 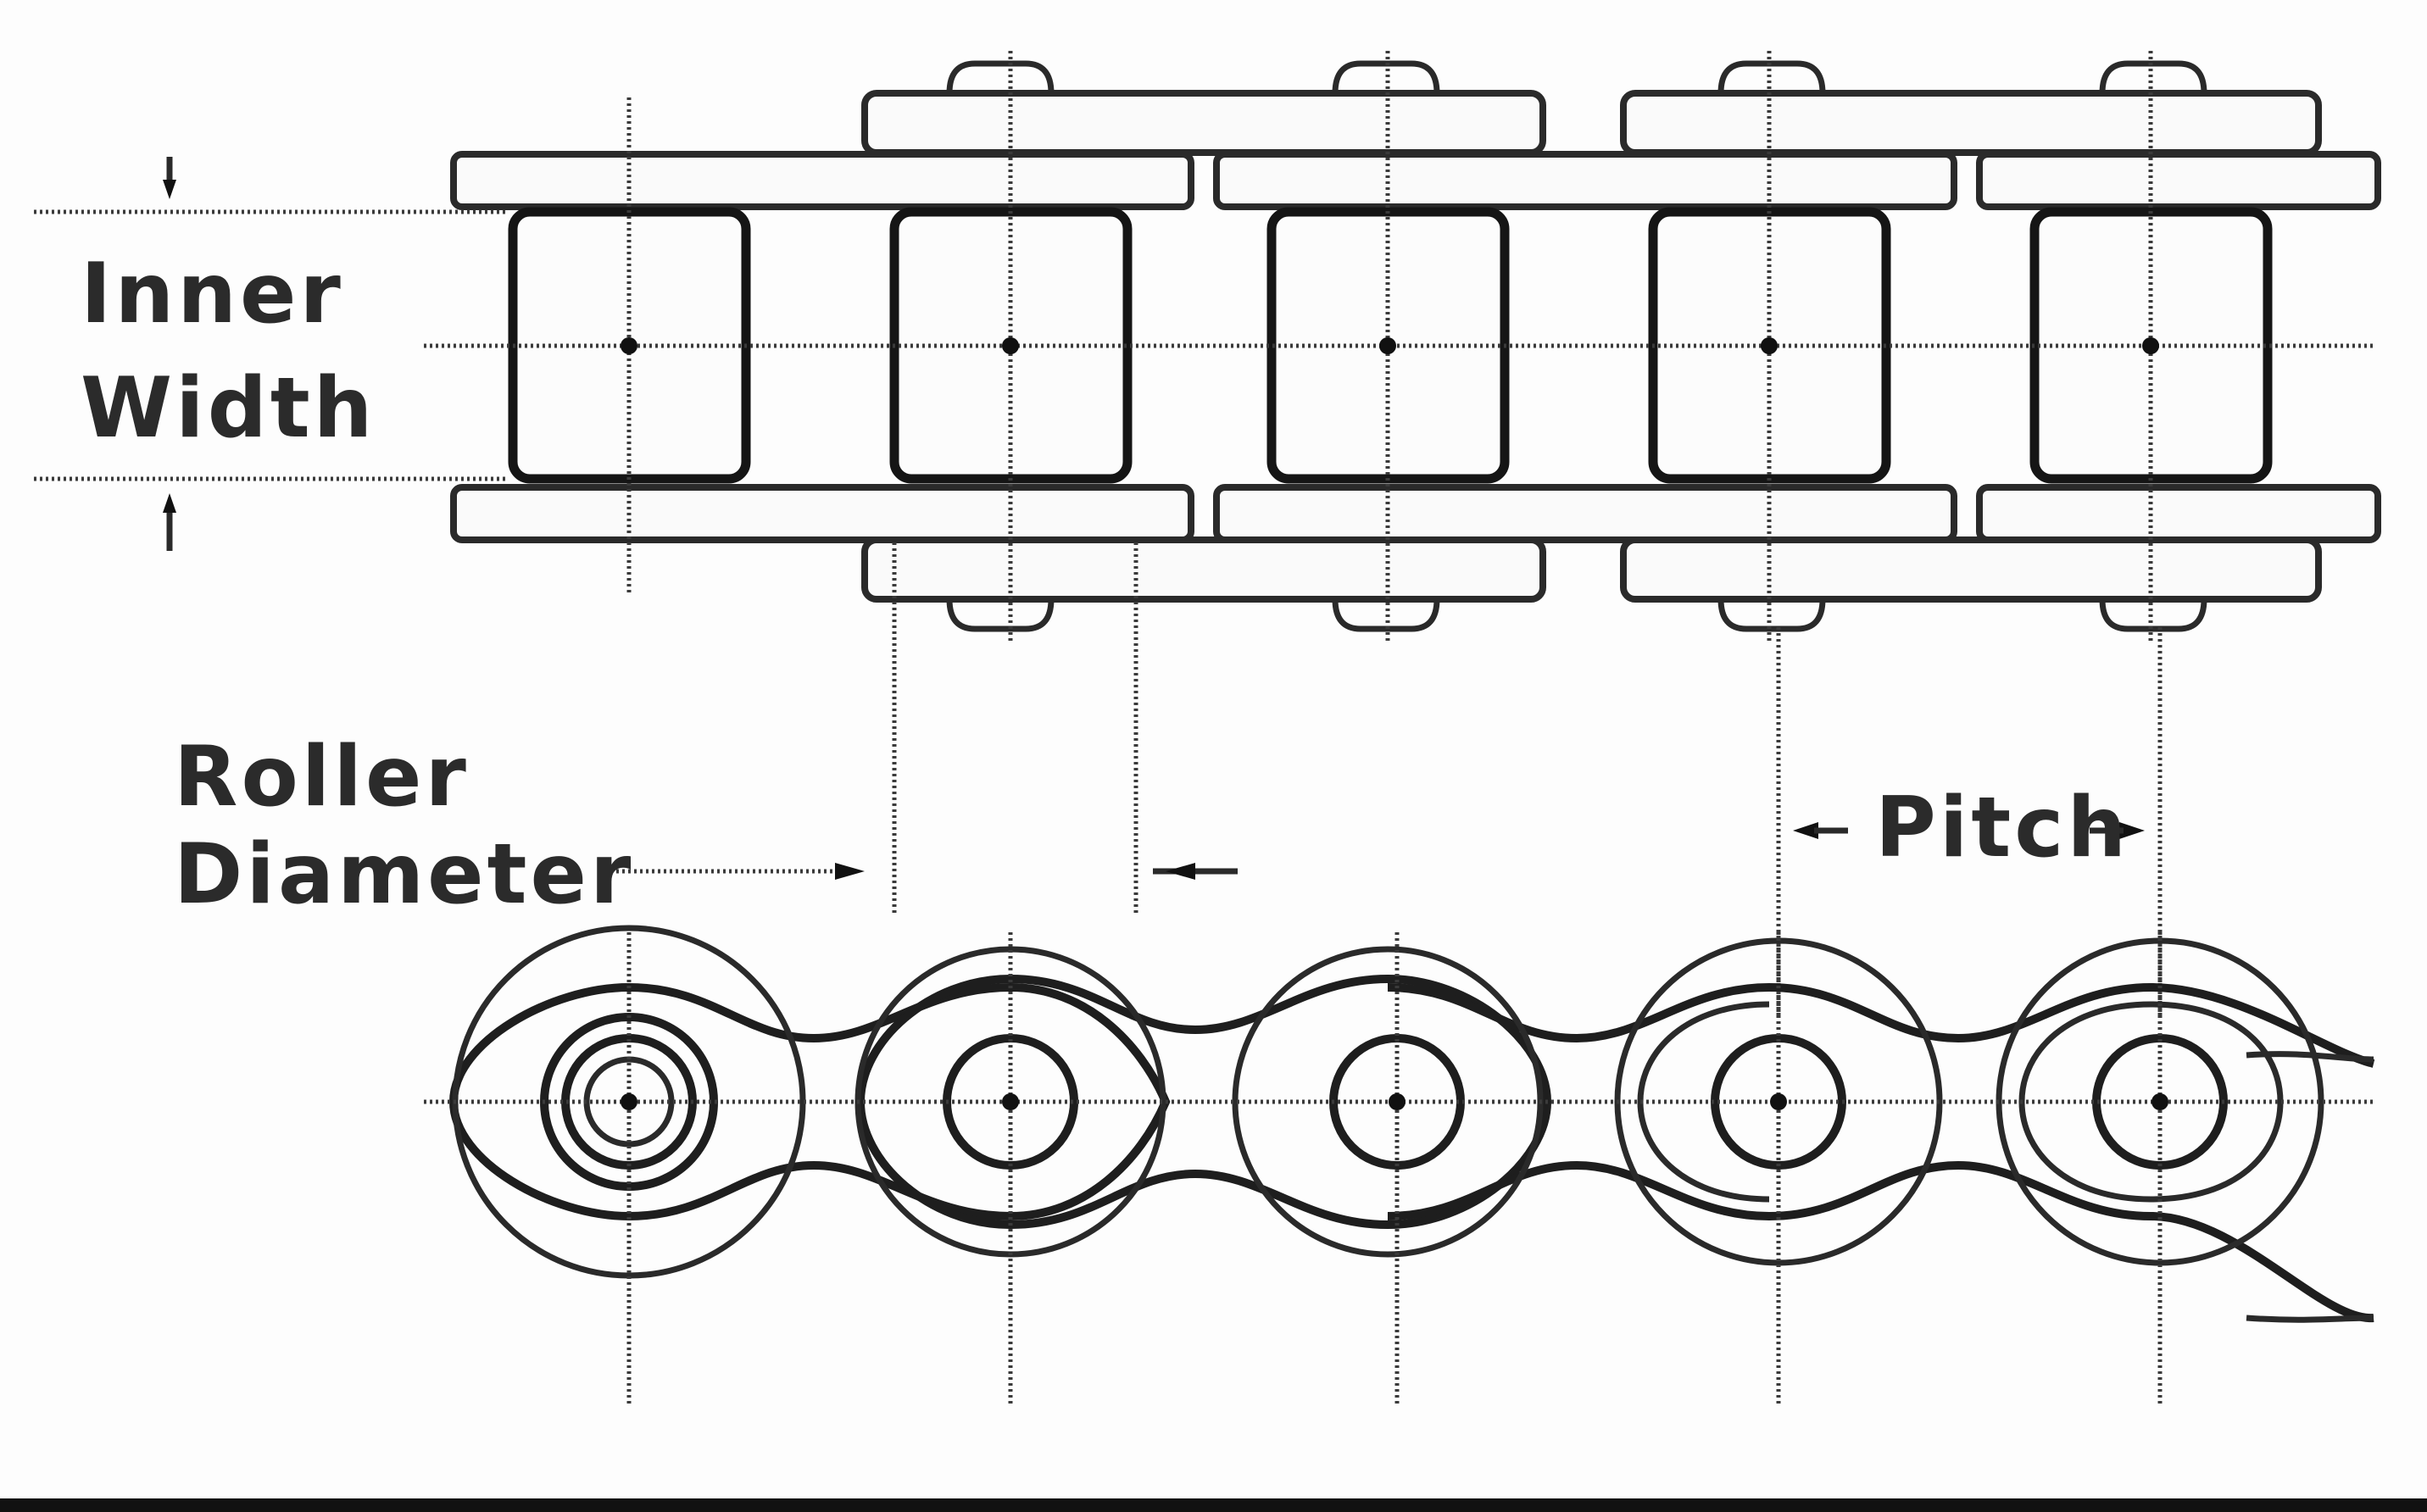 What do you see at coordinates (169, 190) in the screenshot?
I see `inner-width-arrowhead-top` at bounding box center [169, 190].